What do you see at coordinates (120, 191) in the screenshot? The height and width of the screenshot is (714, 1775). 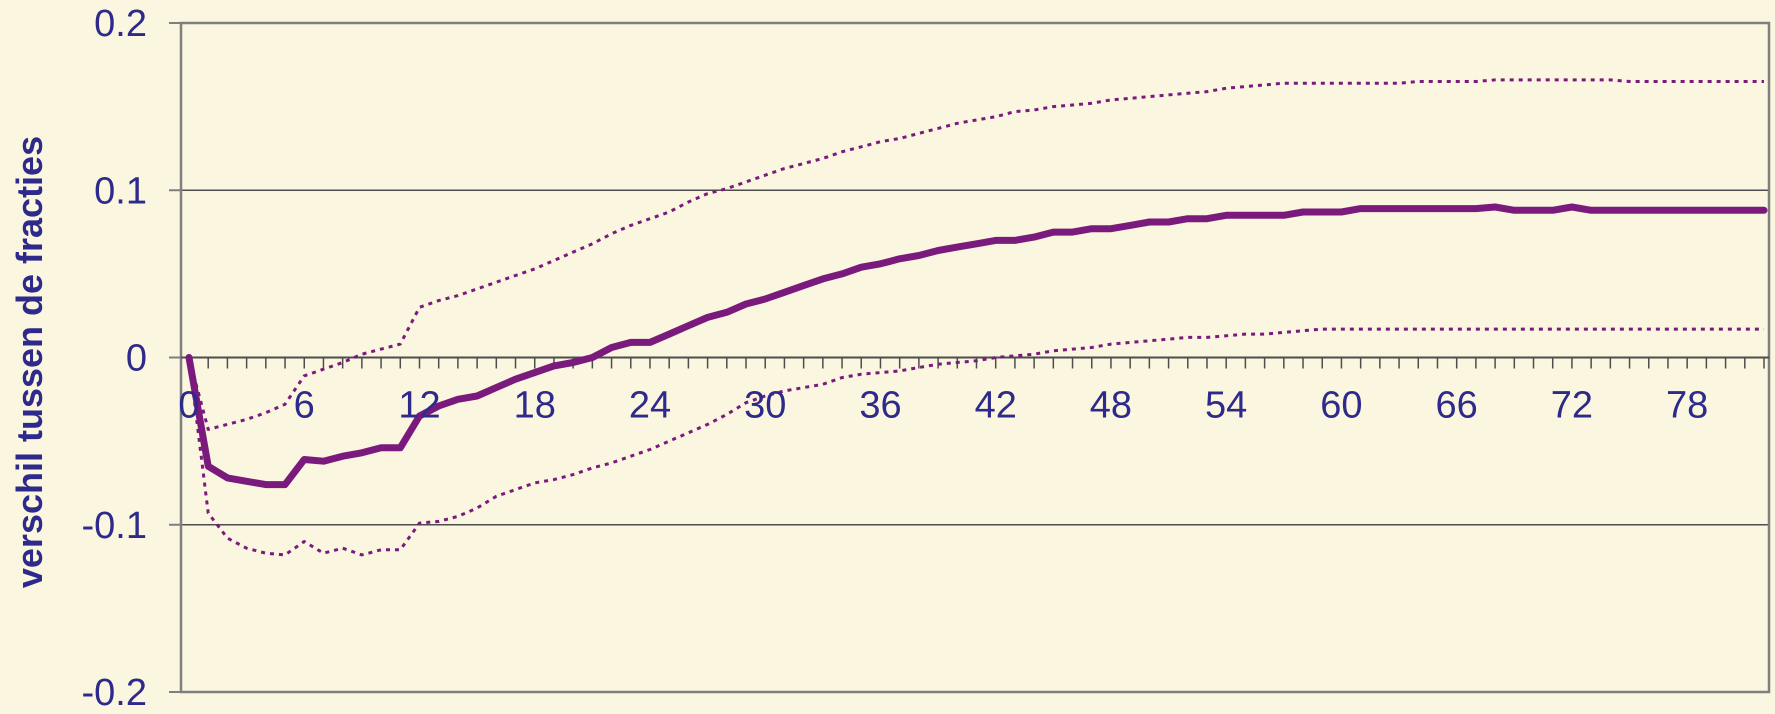 I see `y-tick-label: 0.1` at bounding box center [120, 191].